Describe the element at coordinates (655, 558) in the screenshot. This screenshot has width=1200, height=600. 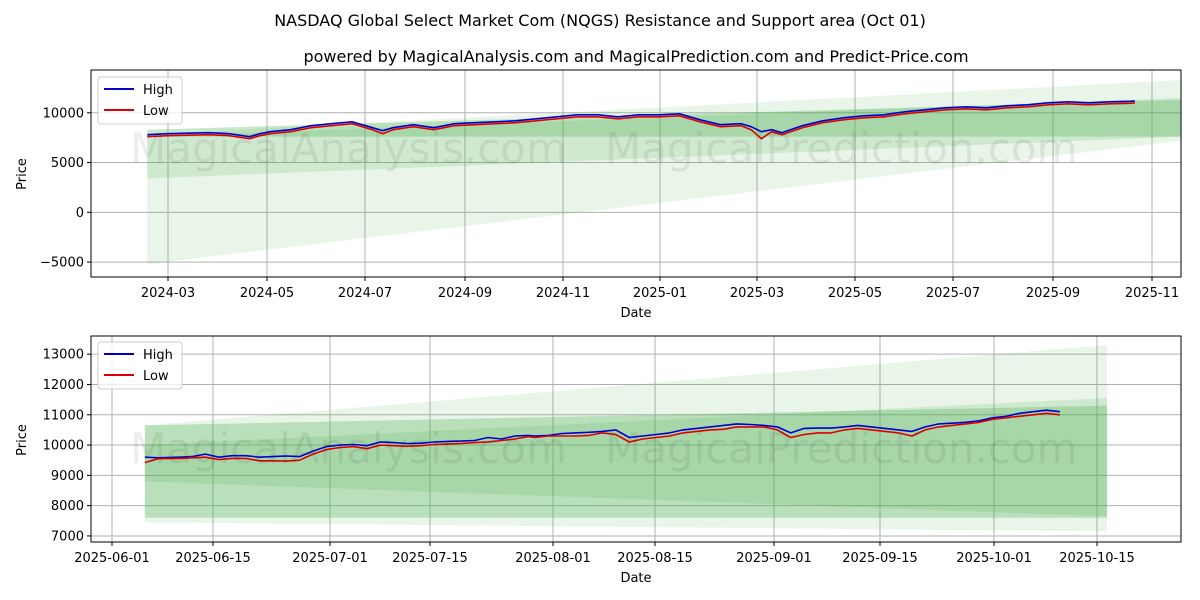
I see `bottom-xtick-label: 2025-08-15` at that location.